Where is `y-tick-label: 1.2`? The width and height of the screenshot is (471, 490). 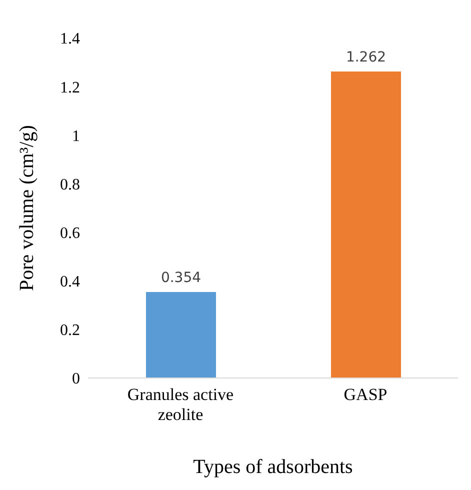
y-tick-label: 1.2 is located at coordinates (70, 87).